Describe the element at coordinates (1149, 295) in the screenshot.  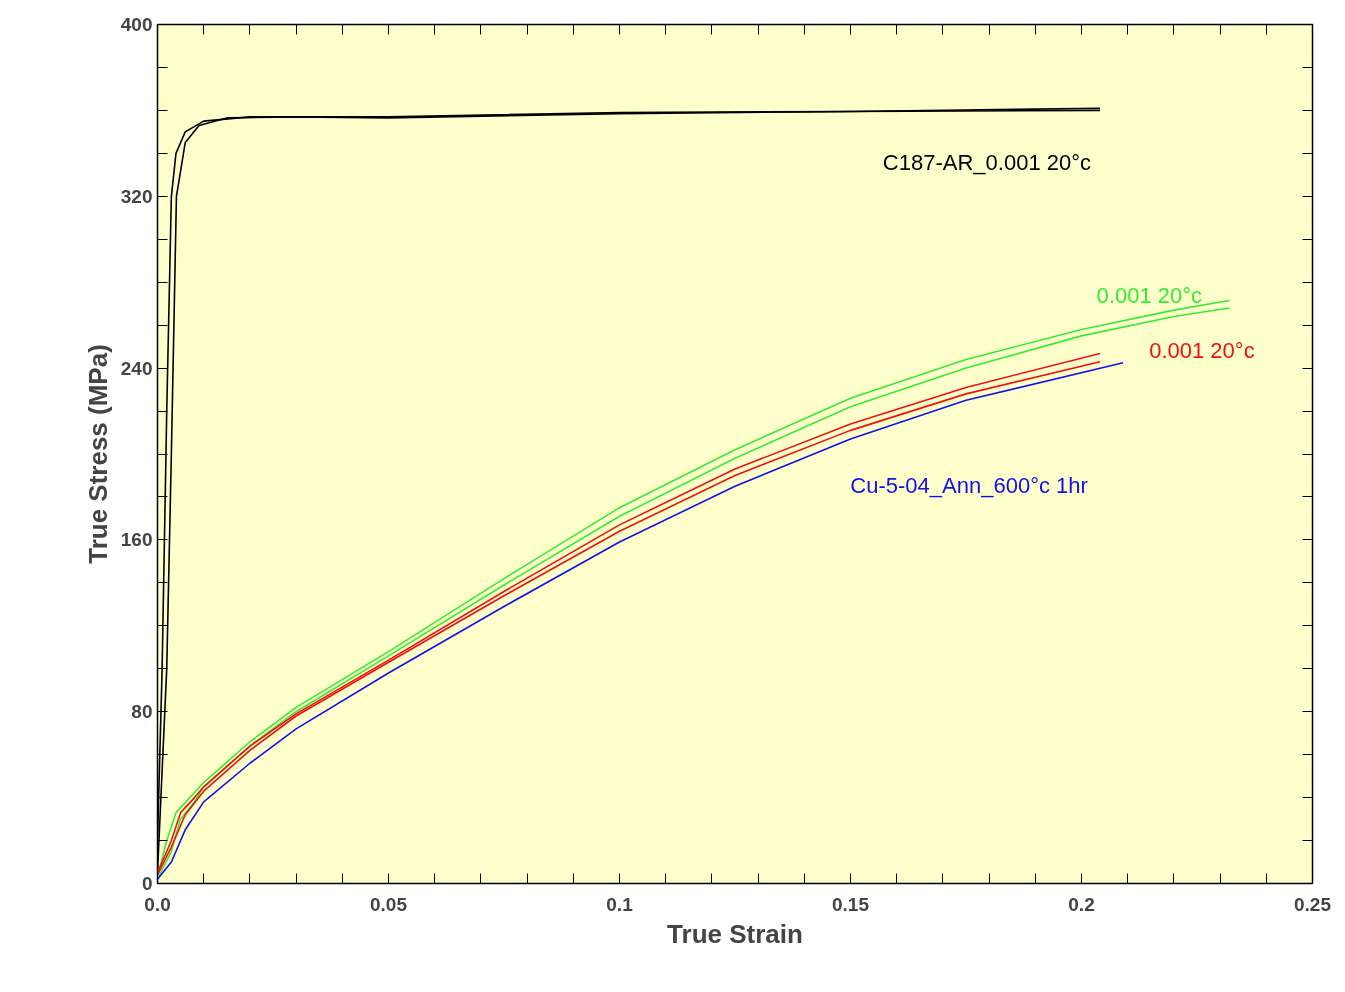
I see `series-label: 0.001 20°c` at that location.